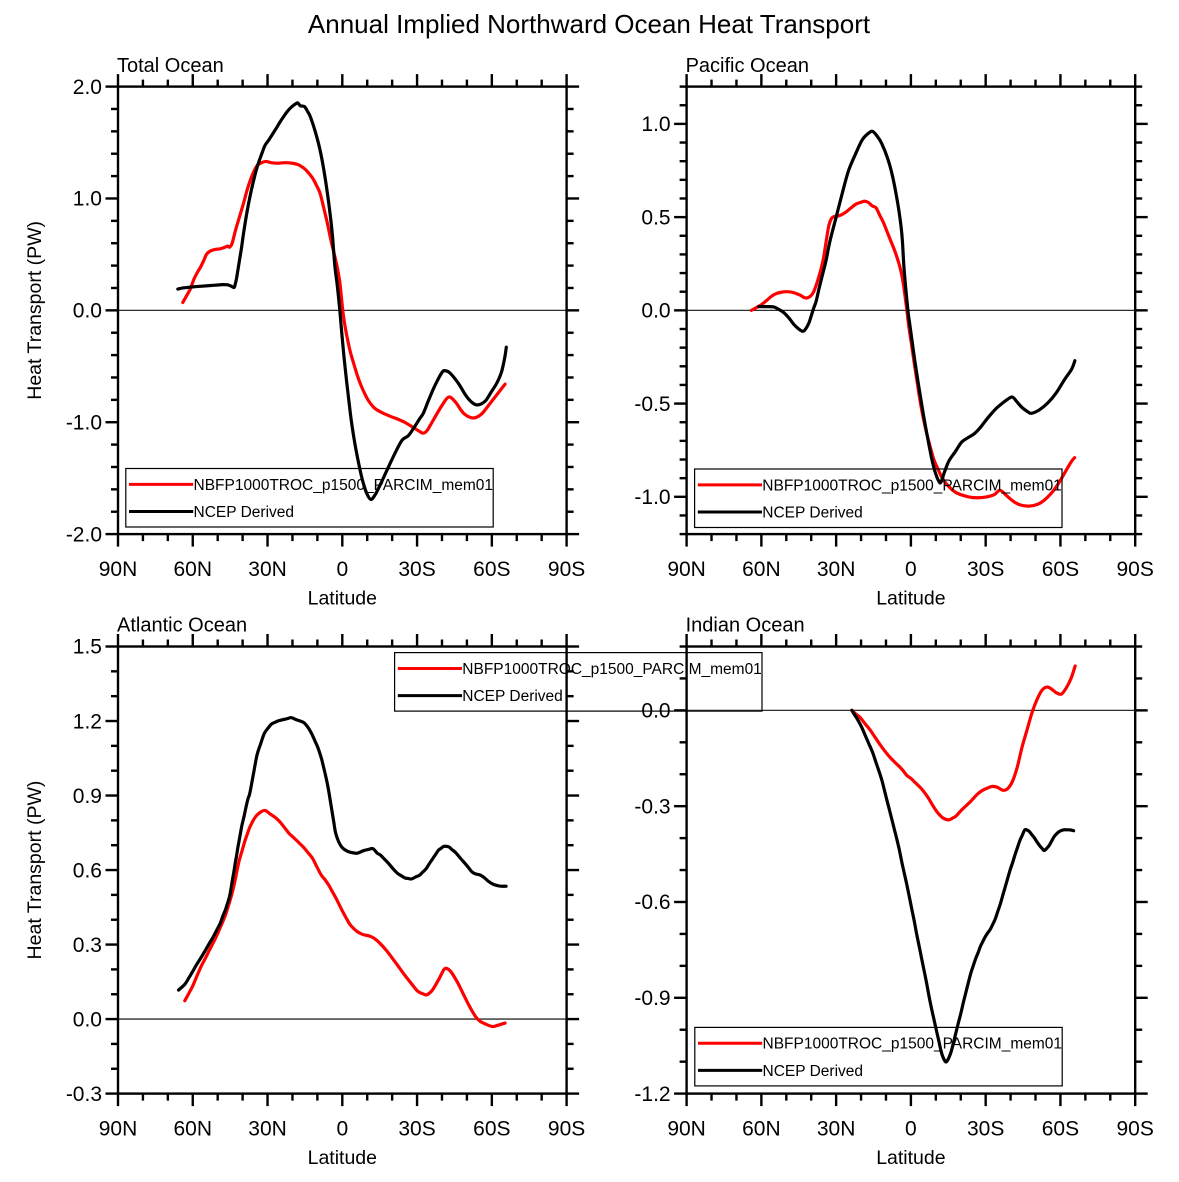 This screenshot has width=1179, height=1182. Describe the element at coordinates (612, 669) in the screenshot. I see `legend-label-atlantic: NBFP1000TROC_p1500_PARCIM_mem01` at that location.